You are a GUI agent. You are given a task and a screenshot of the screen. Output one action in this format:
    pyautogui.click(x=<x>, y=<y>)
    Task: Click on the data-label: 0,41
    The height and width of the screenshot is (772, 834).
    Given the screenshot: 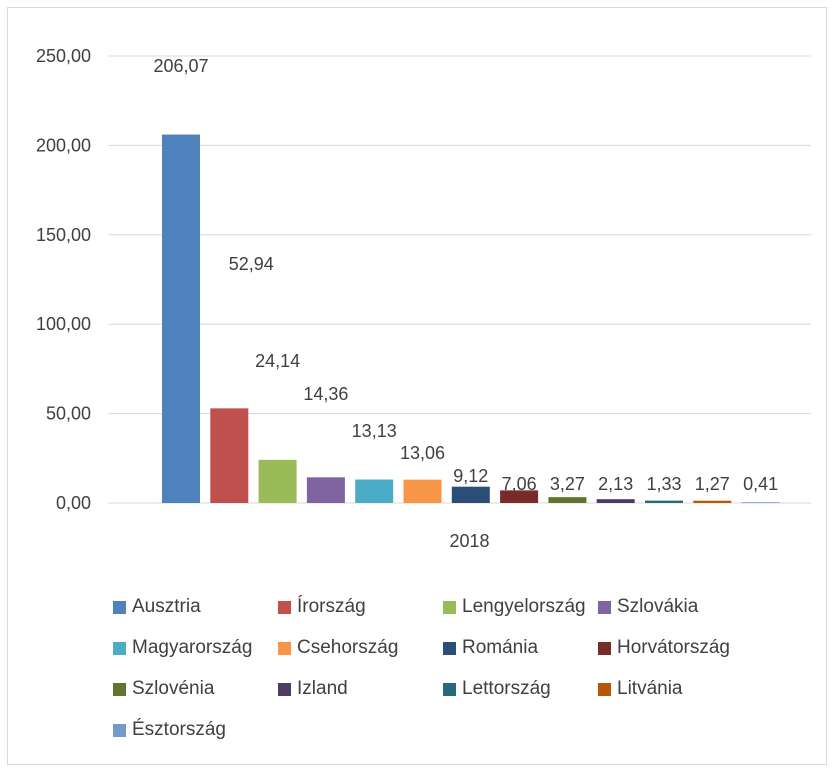 What is the action you would take?
    pyautogui.click(x=760, y=484)
    